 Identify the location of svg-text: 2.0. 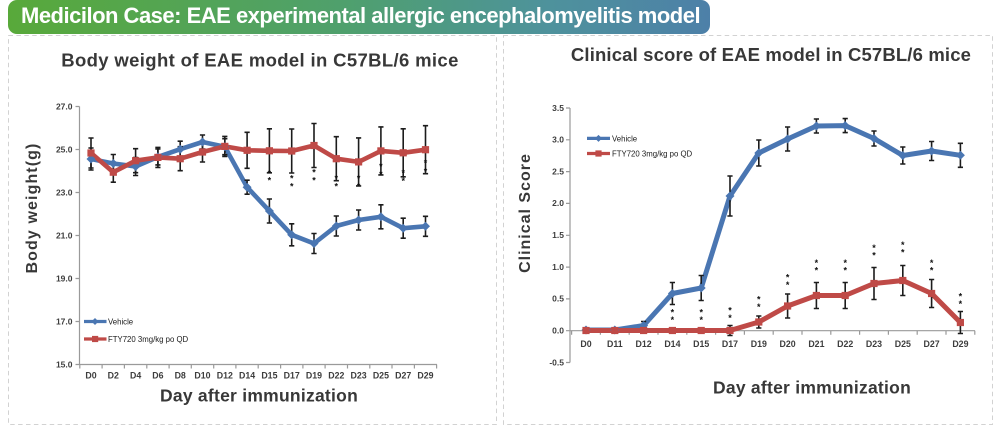
(558, 203).